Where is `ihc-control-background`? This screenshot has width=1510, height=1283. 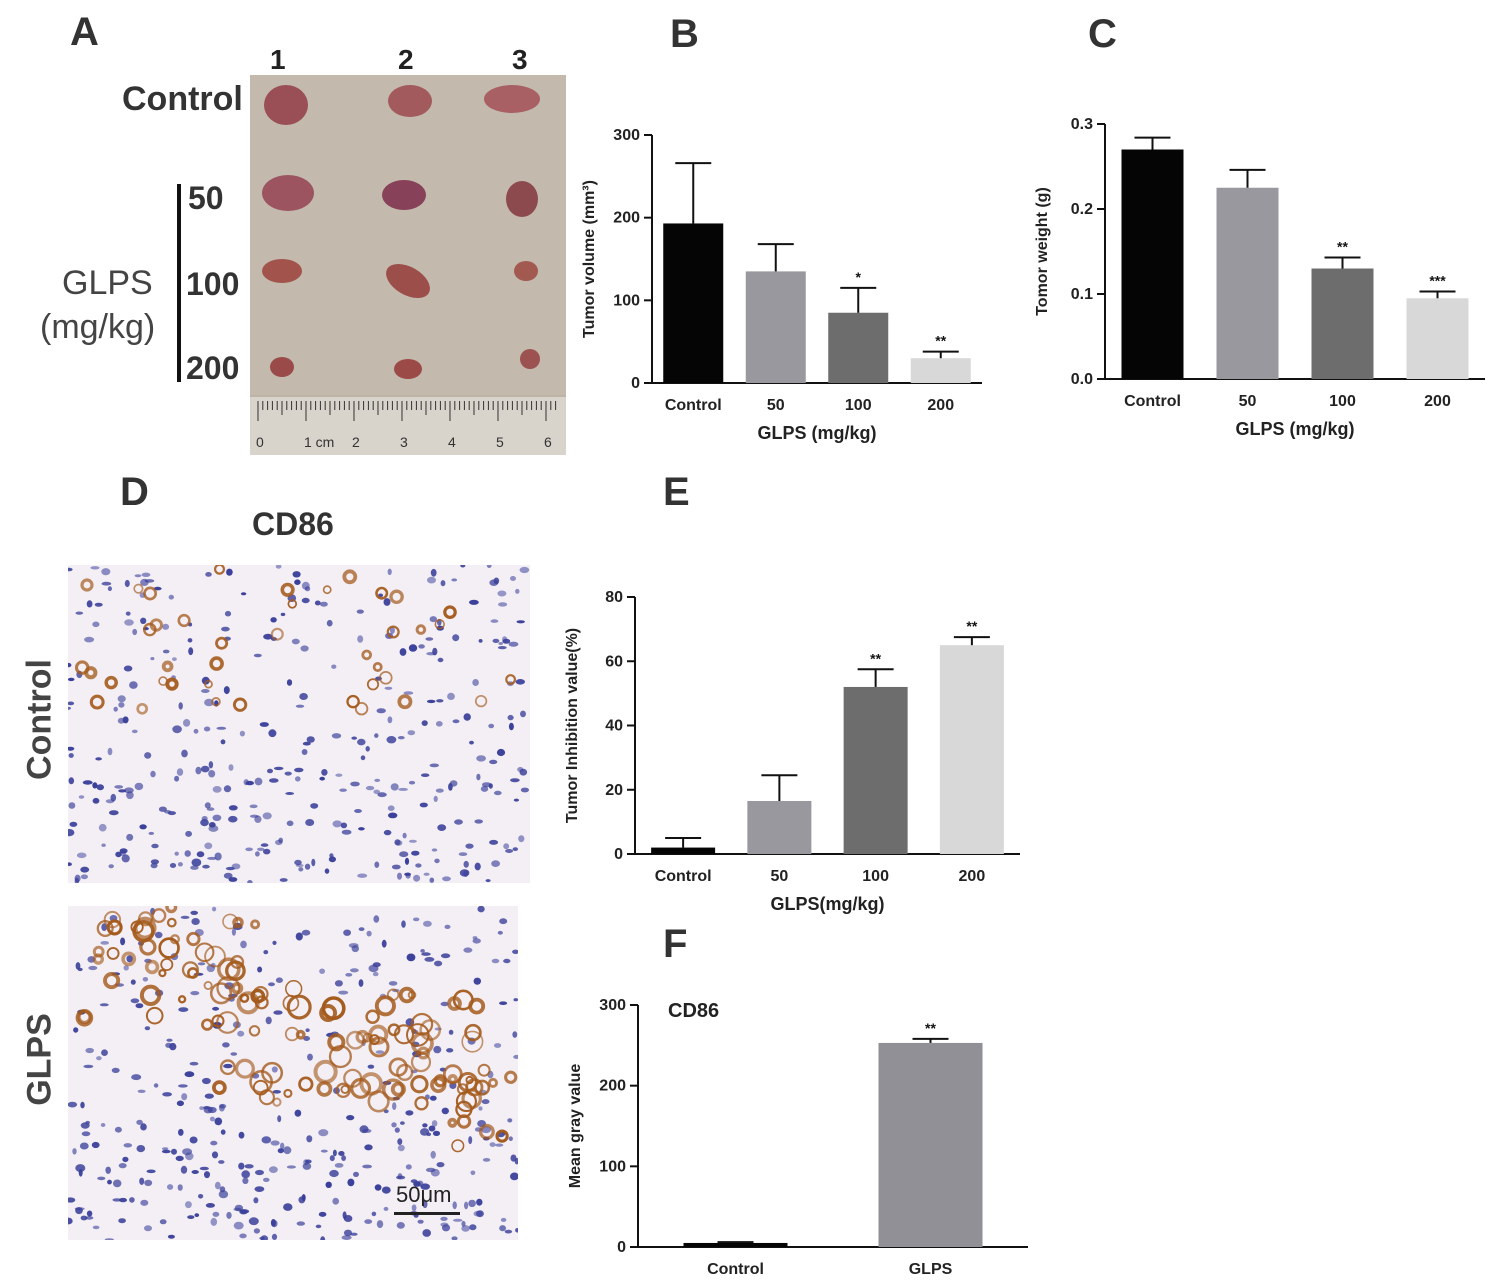
ihc-control-background is located at coordinates (299, 724).